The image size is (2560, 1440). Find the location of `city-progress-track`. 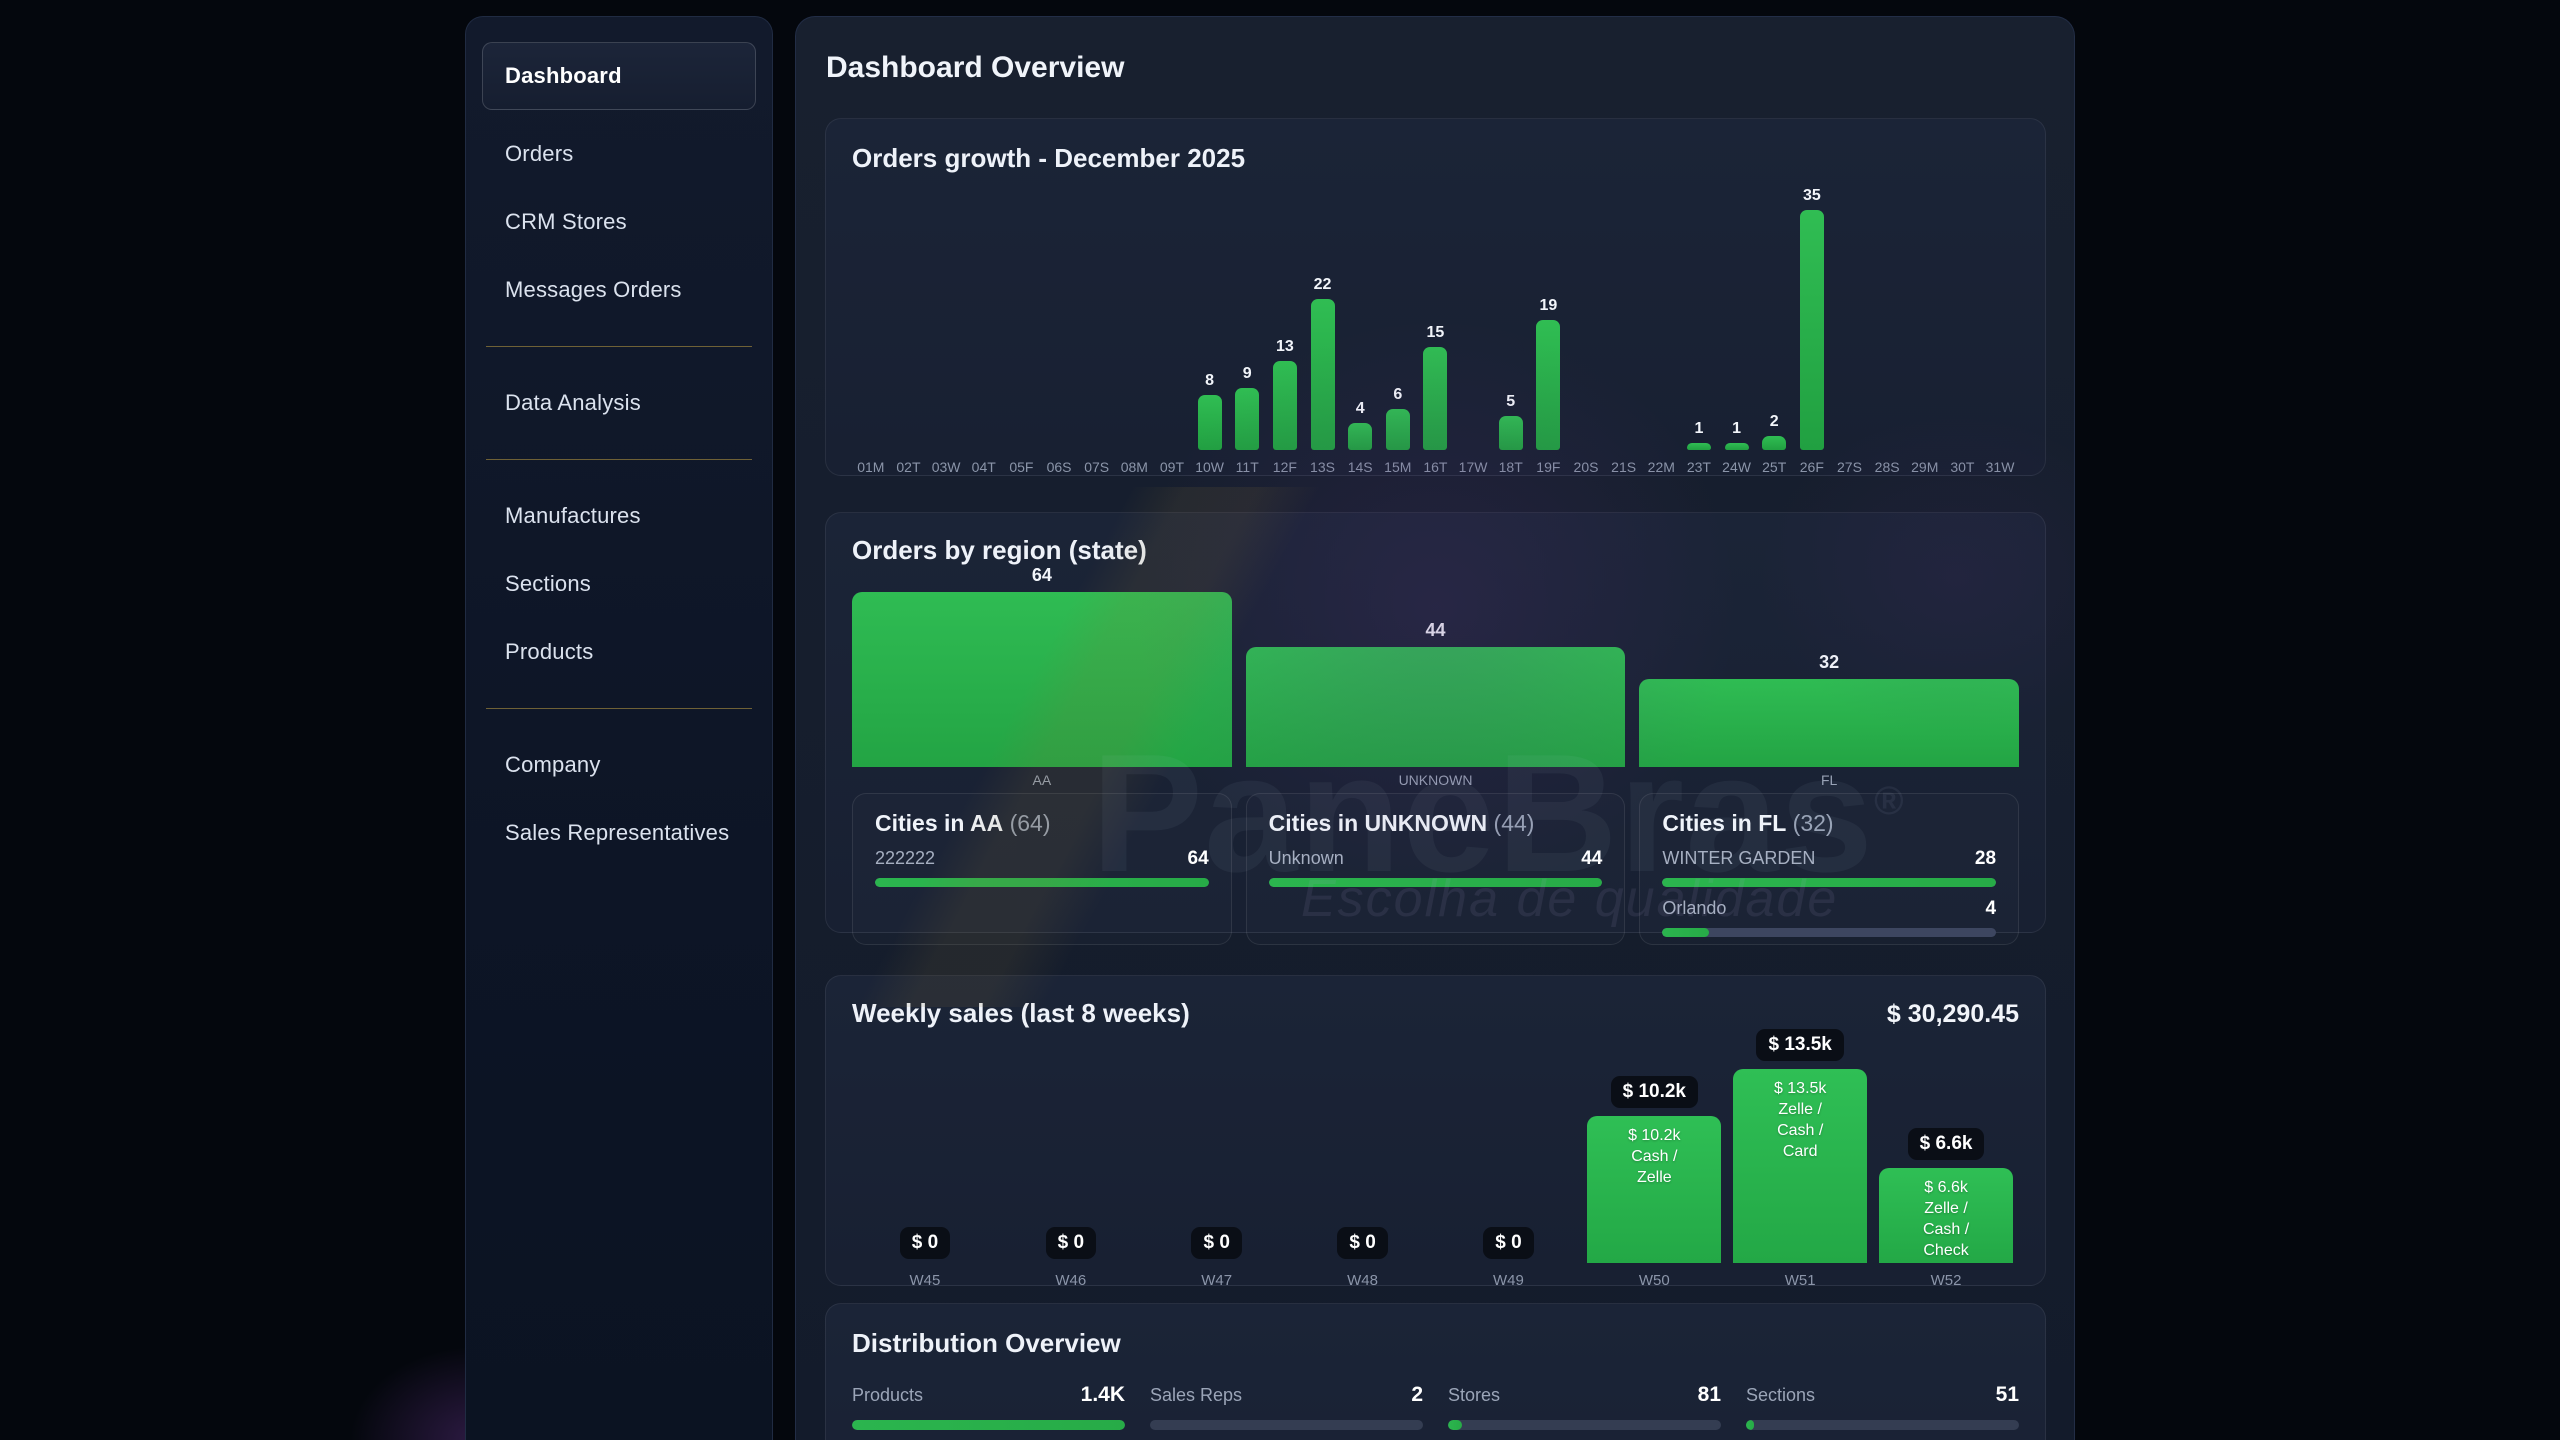

city-progress-track is located at coordinates (1435, 882).